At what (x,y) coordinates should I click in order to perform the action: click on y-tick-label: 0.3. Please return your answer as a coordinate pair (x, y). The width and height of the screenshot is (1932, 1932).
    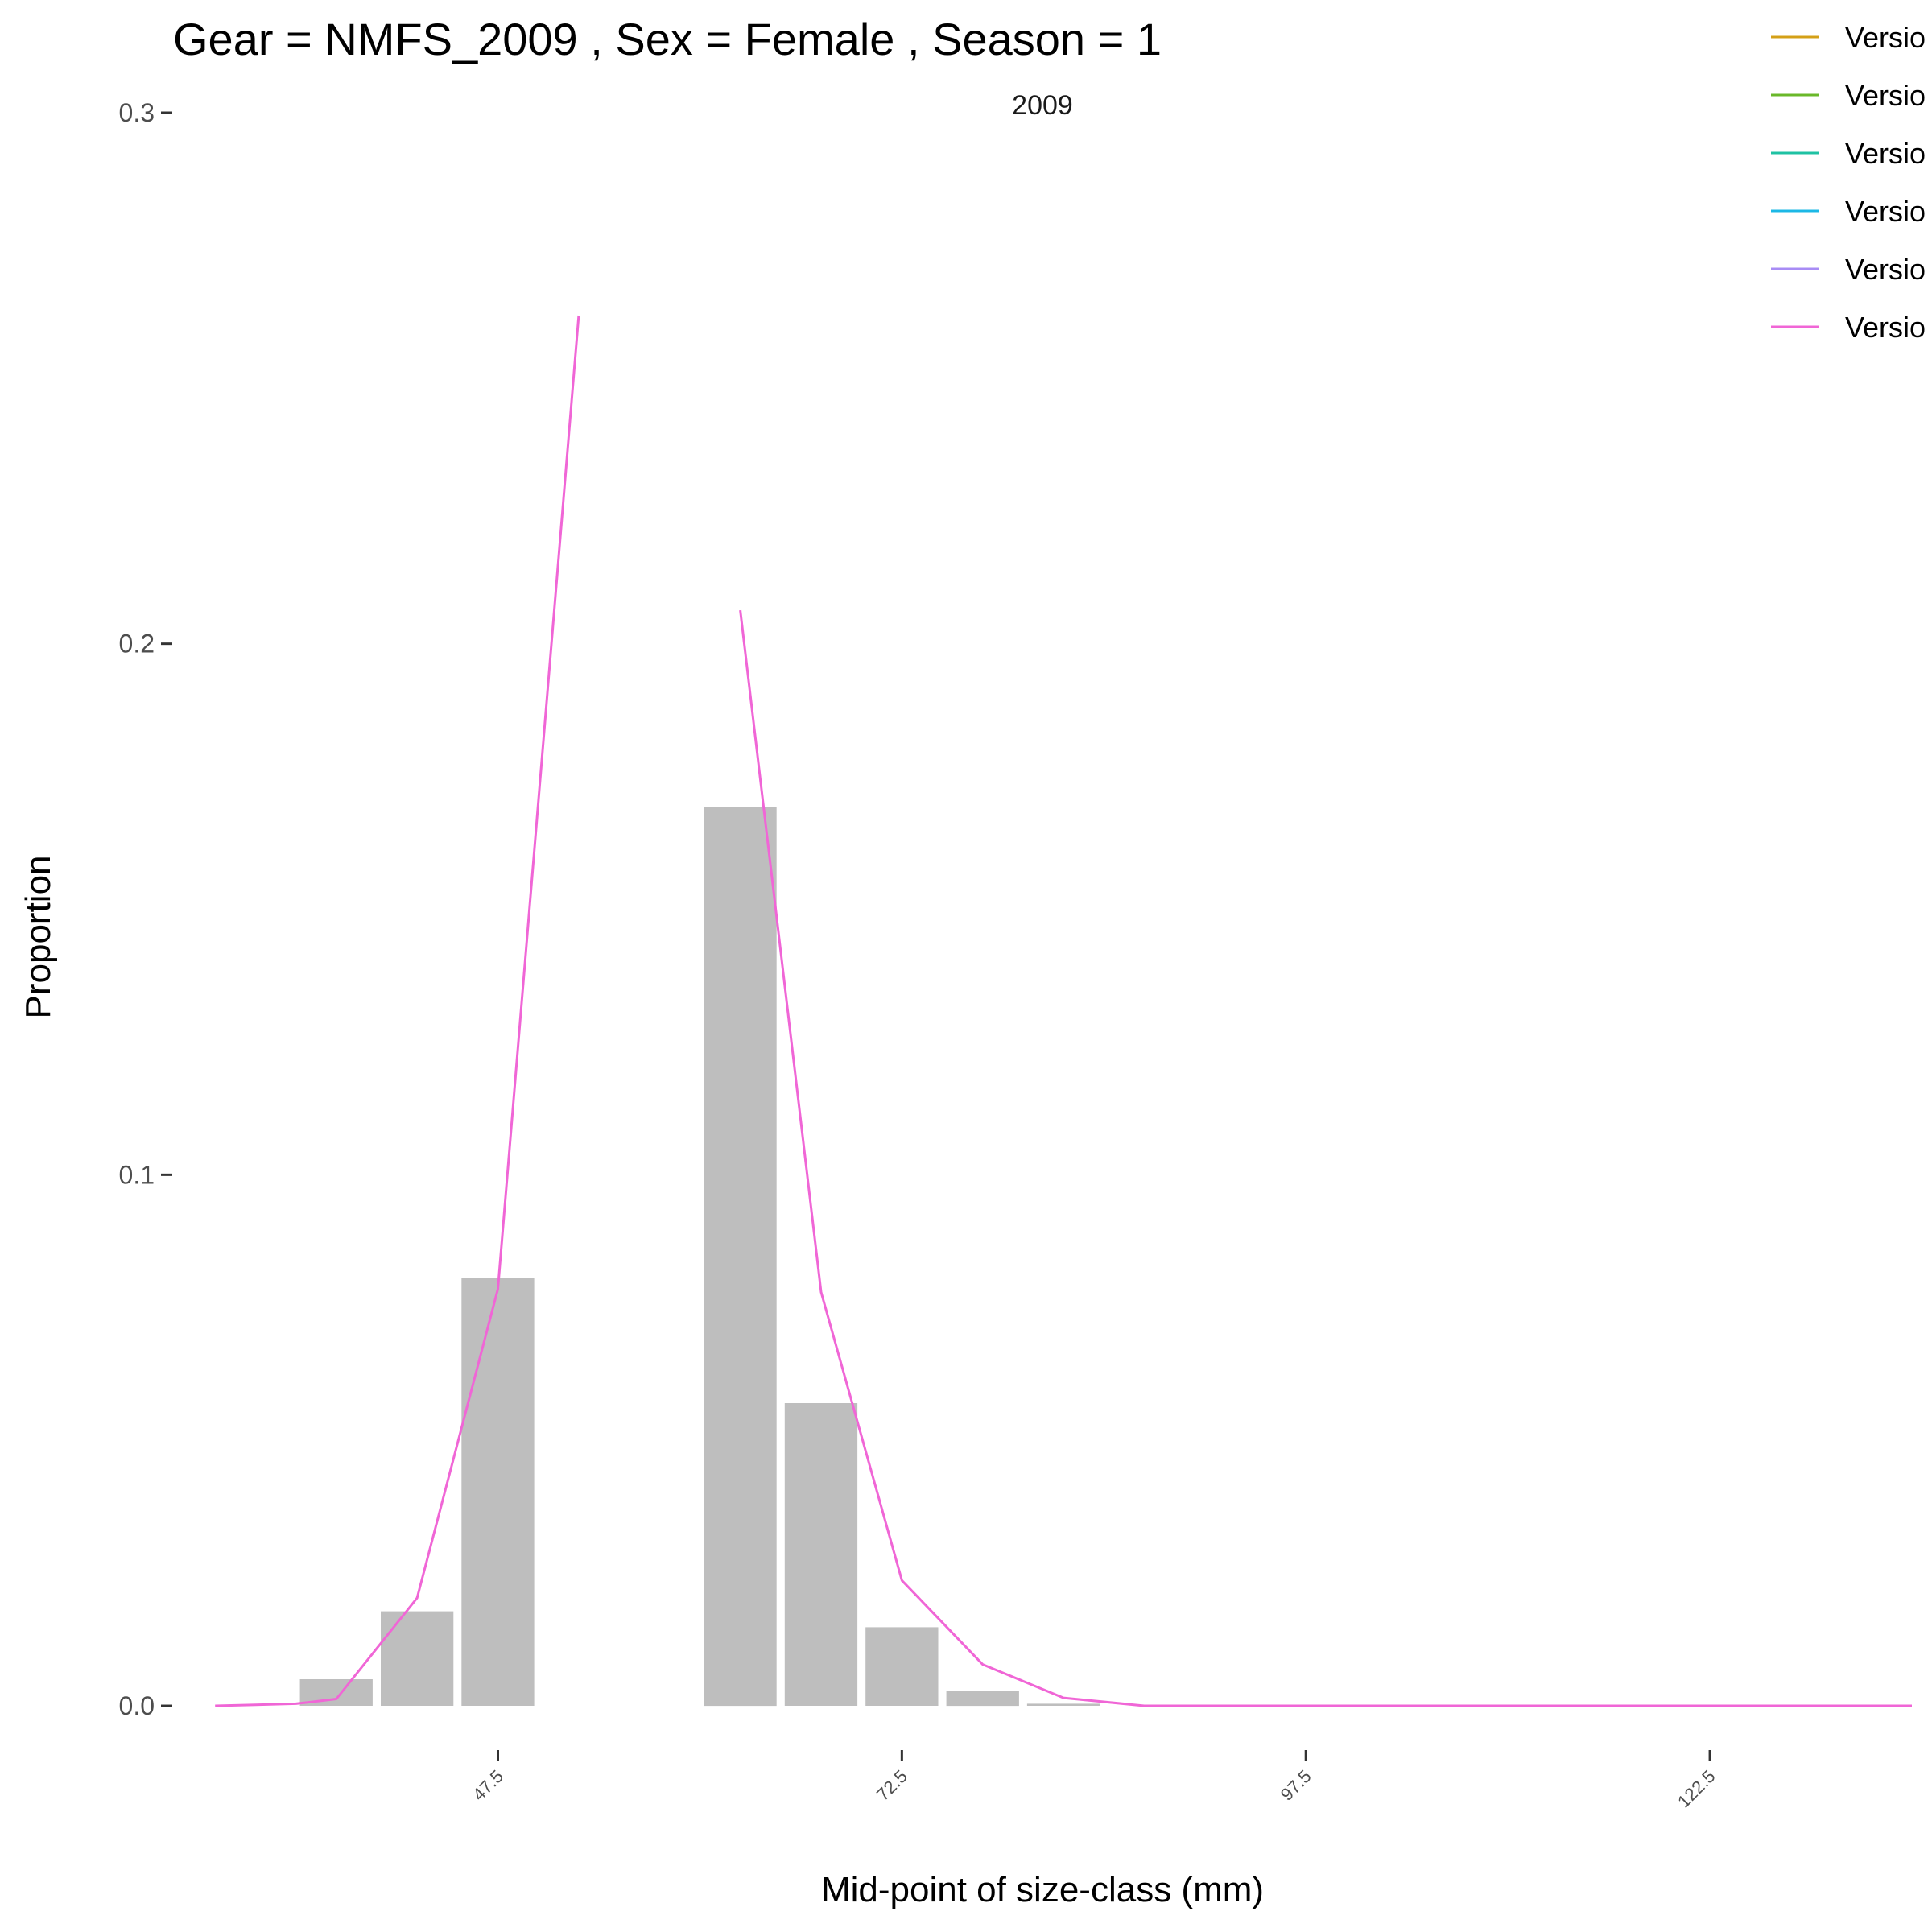
    Looking at the image, I should click on (137, 112).